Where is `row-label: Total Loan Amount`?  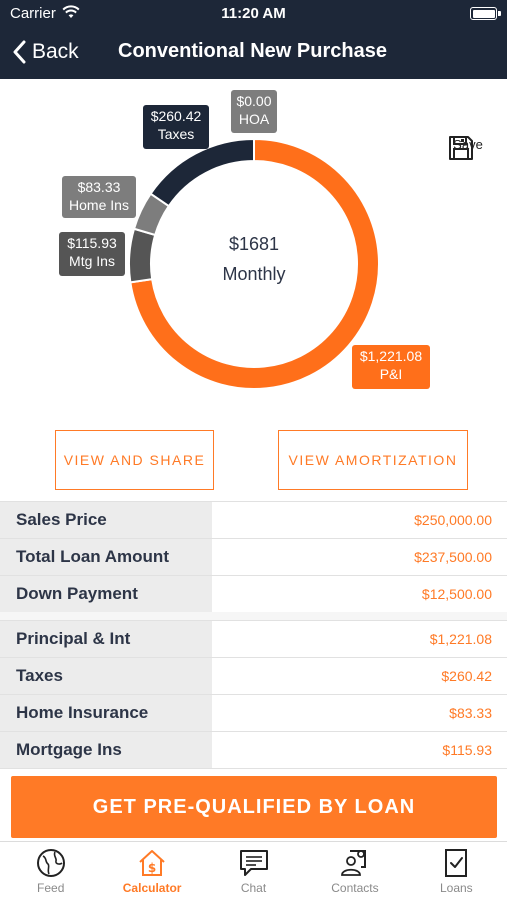 row-label: Total Loan Amount is located at coordinates (106, 557).